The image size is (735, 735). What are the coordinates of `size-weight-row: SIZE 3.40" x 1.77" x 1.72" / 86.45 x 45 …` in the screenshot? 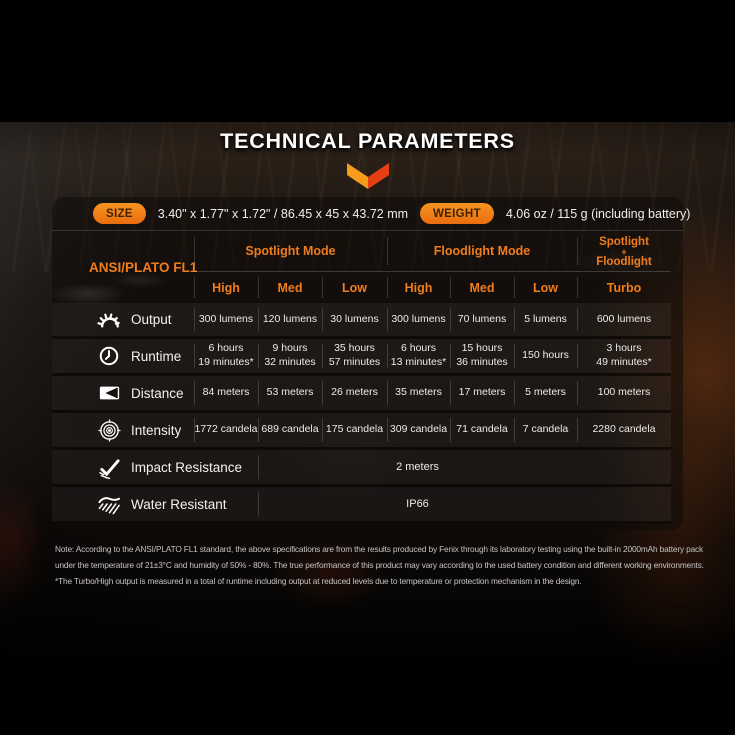 It's located at (371, 214).